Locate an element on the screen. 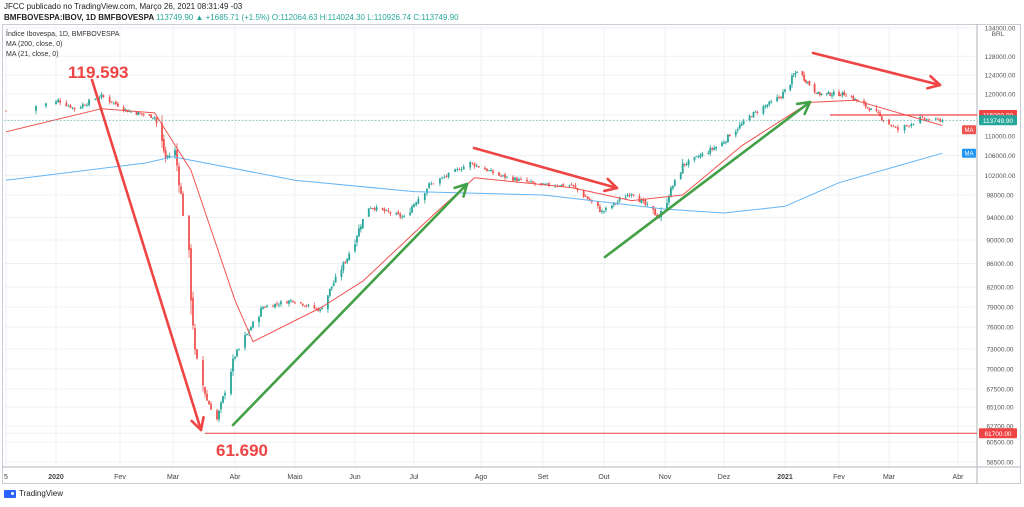  legend-ma21: MA (21, close, 0) is located at coordinates (32, 54).